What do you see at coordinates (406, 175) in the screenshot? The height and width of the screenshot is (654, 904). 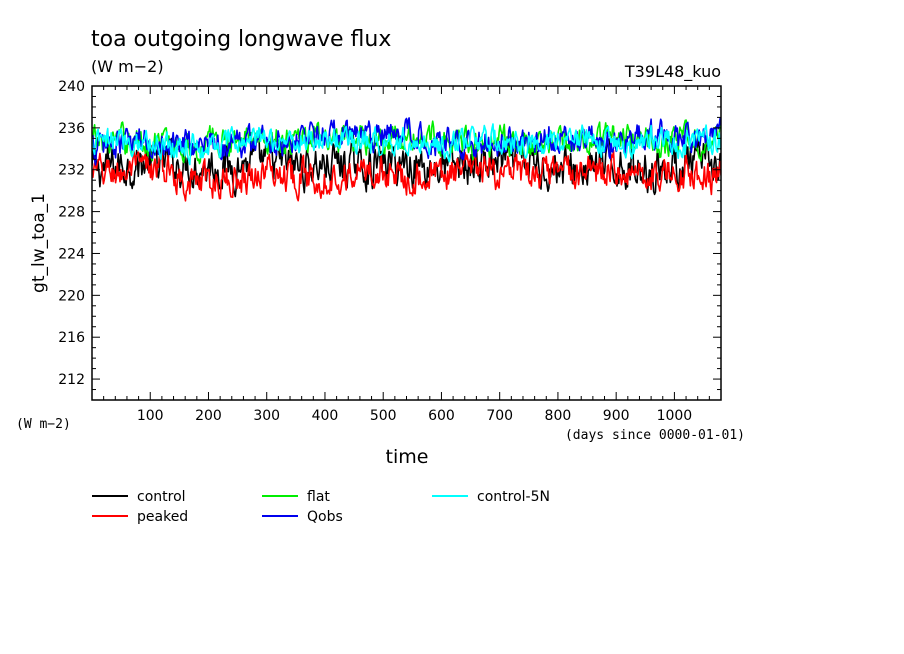 I see `series-line-peaked` at bounding box center [406, 175].